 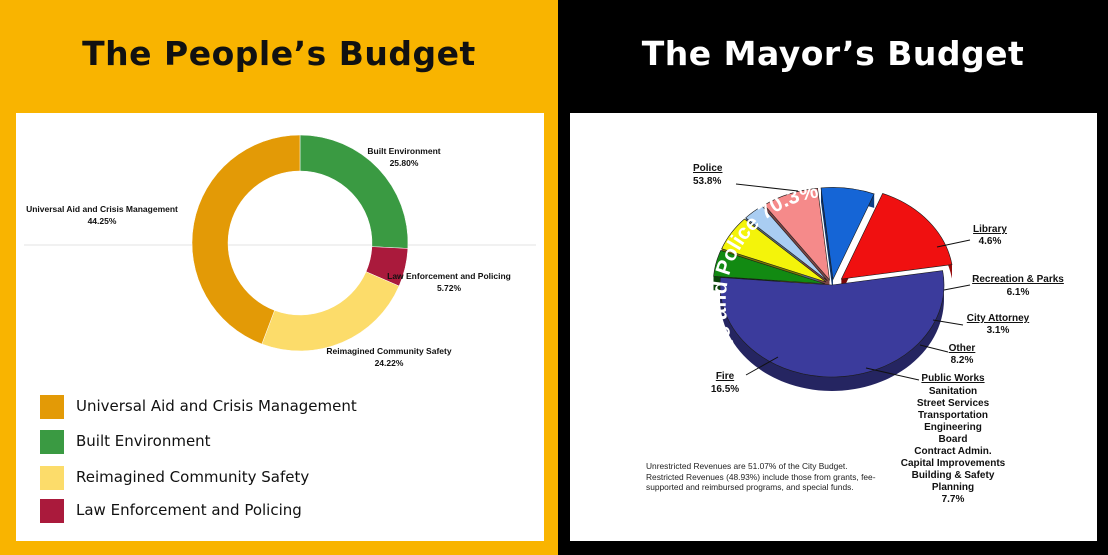 I want to click on legend-label: Built Environment, so click(x=143, y=441).